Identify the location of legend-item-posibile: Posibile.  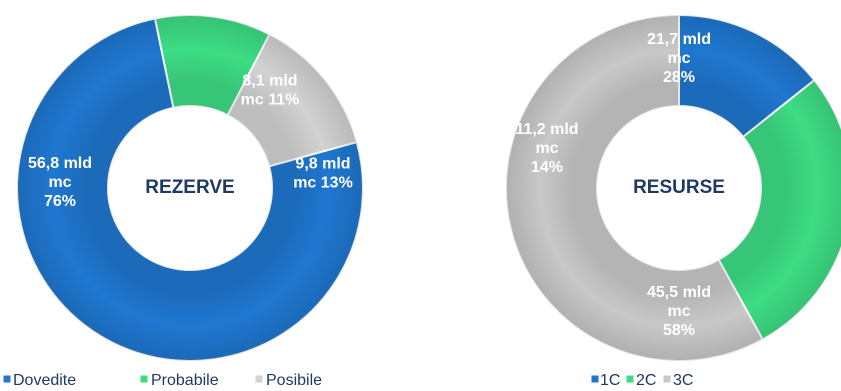
(288, 380).